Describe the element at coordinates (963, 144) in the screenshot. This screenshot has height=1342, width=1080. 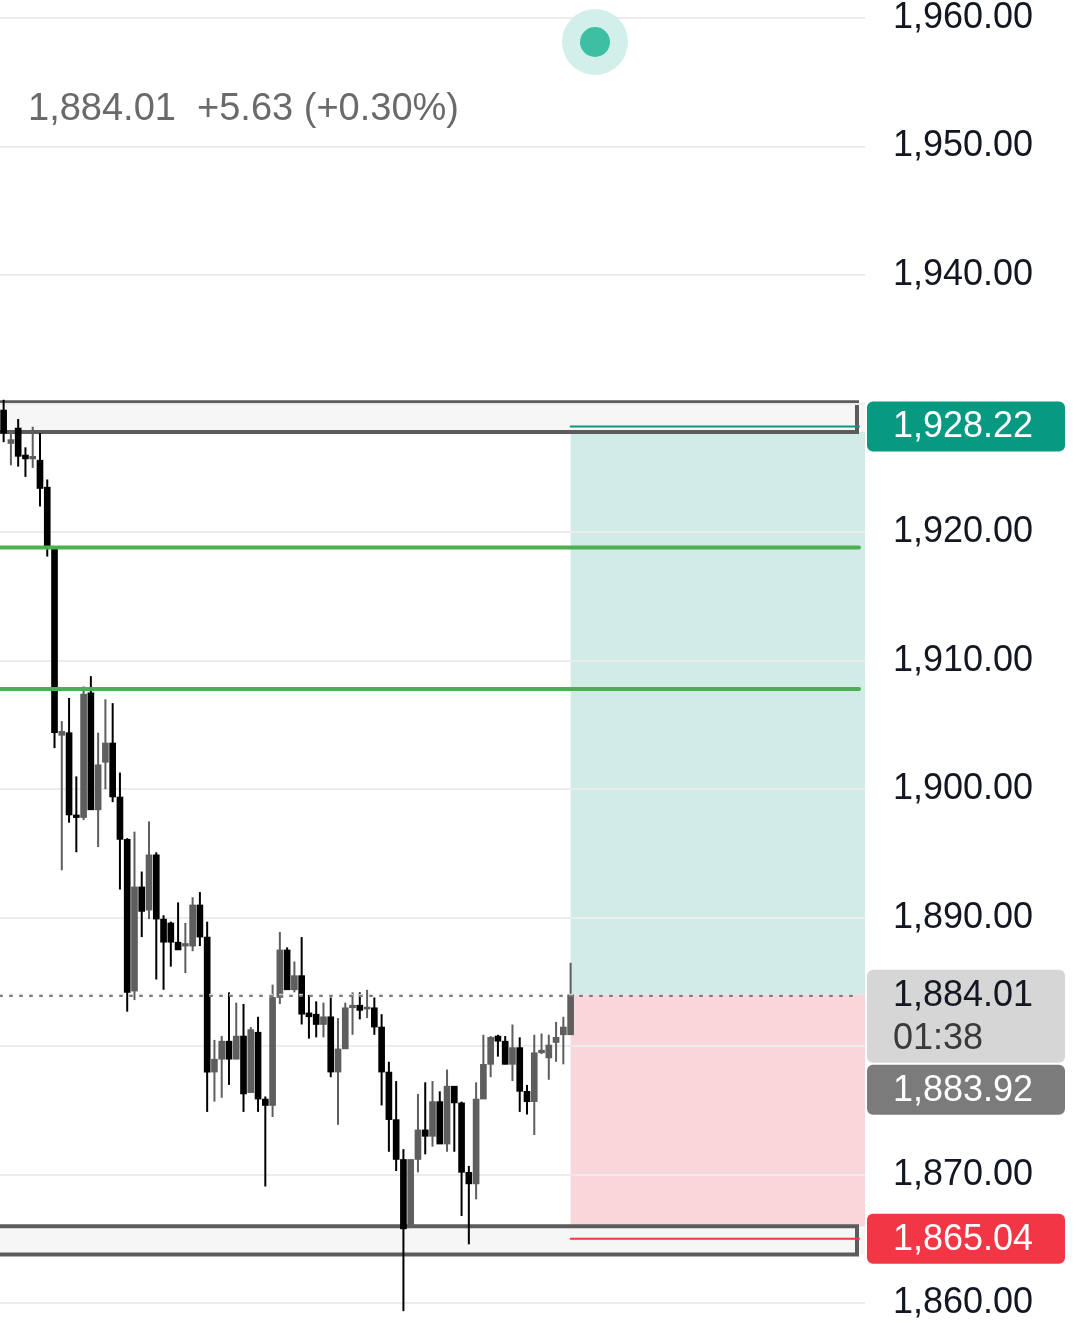
I see `y-tick-label: 1,950.00` at that location.